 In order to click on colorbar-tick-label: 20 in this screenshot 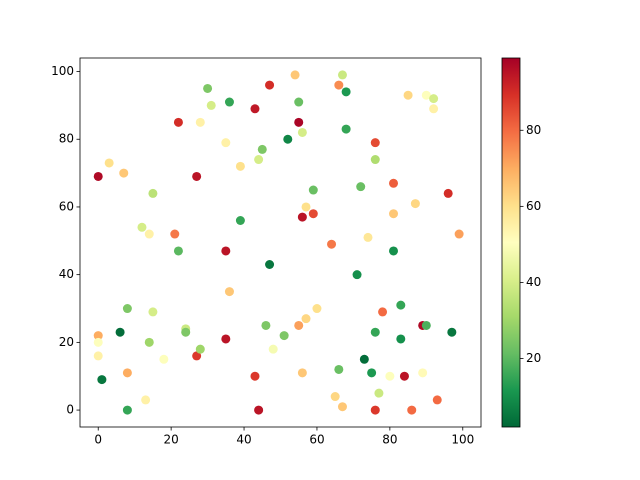, I will do `click(533, 358)`.